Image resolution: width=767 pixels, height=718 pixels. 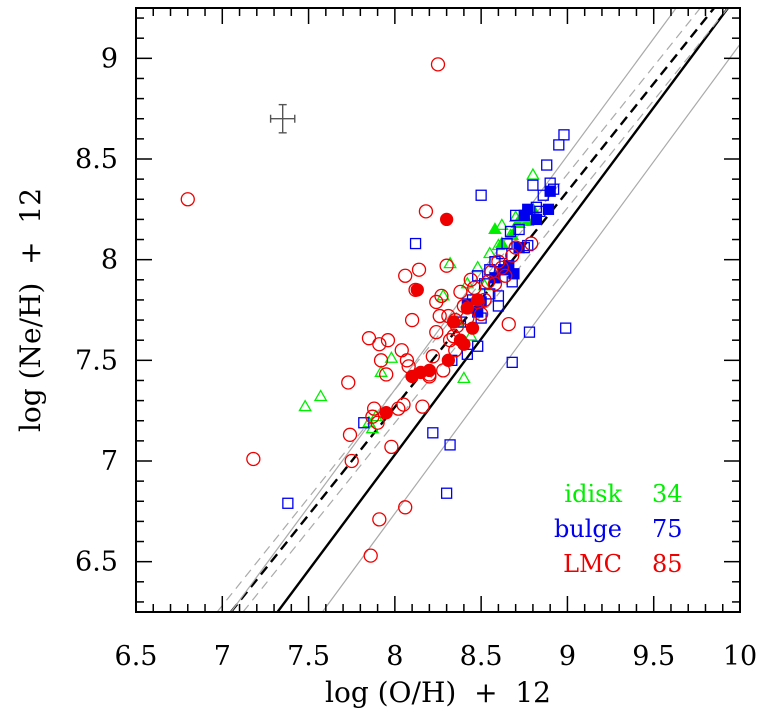 What do you see at coordinates (740, 656) in the screenshot?
I see `x-tick-label: 10` at bounding box center [740, 656].